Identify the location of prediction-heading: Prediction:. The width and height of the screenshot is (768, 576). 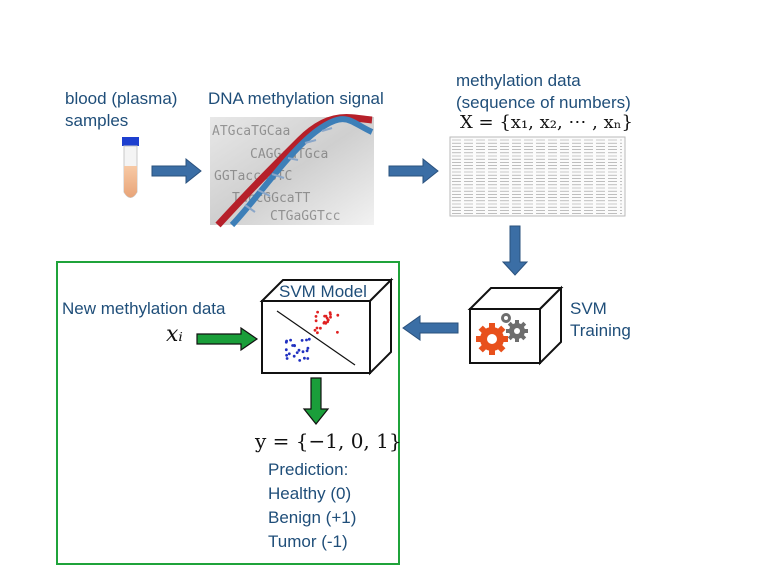
(308, 469).